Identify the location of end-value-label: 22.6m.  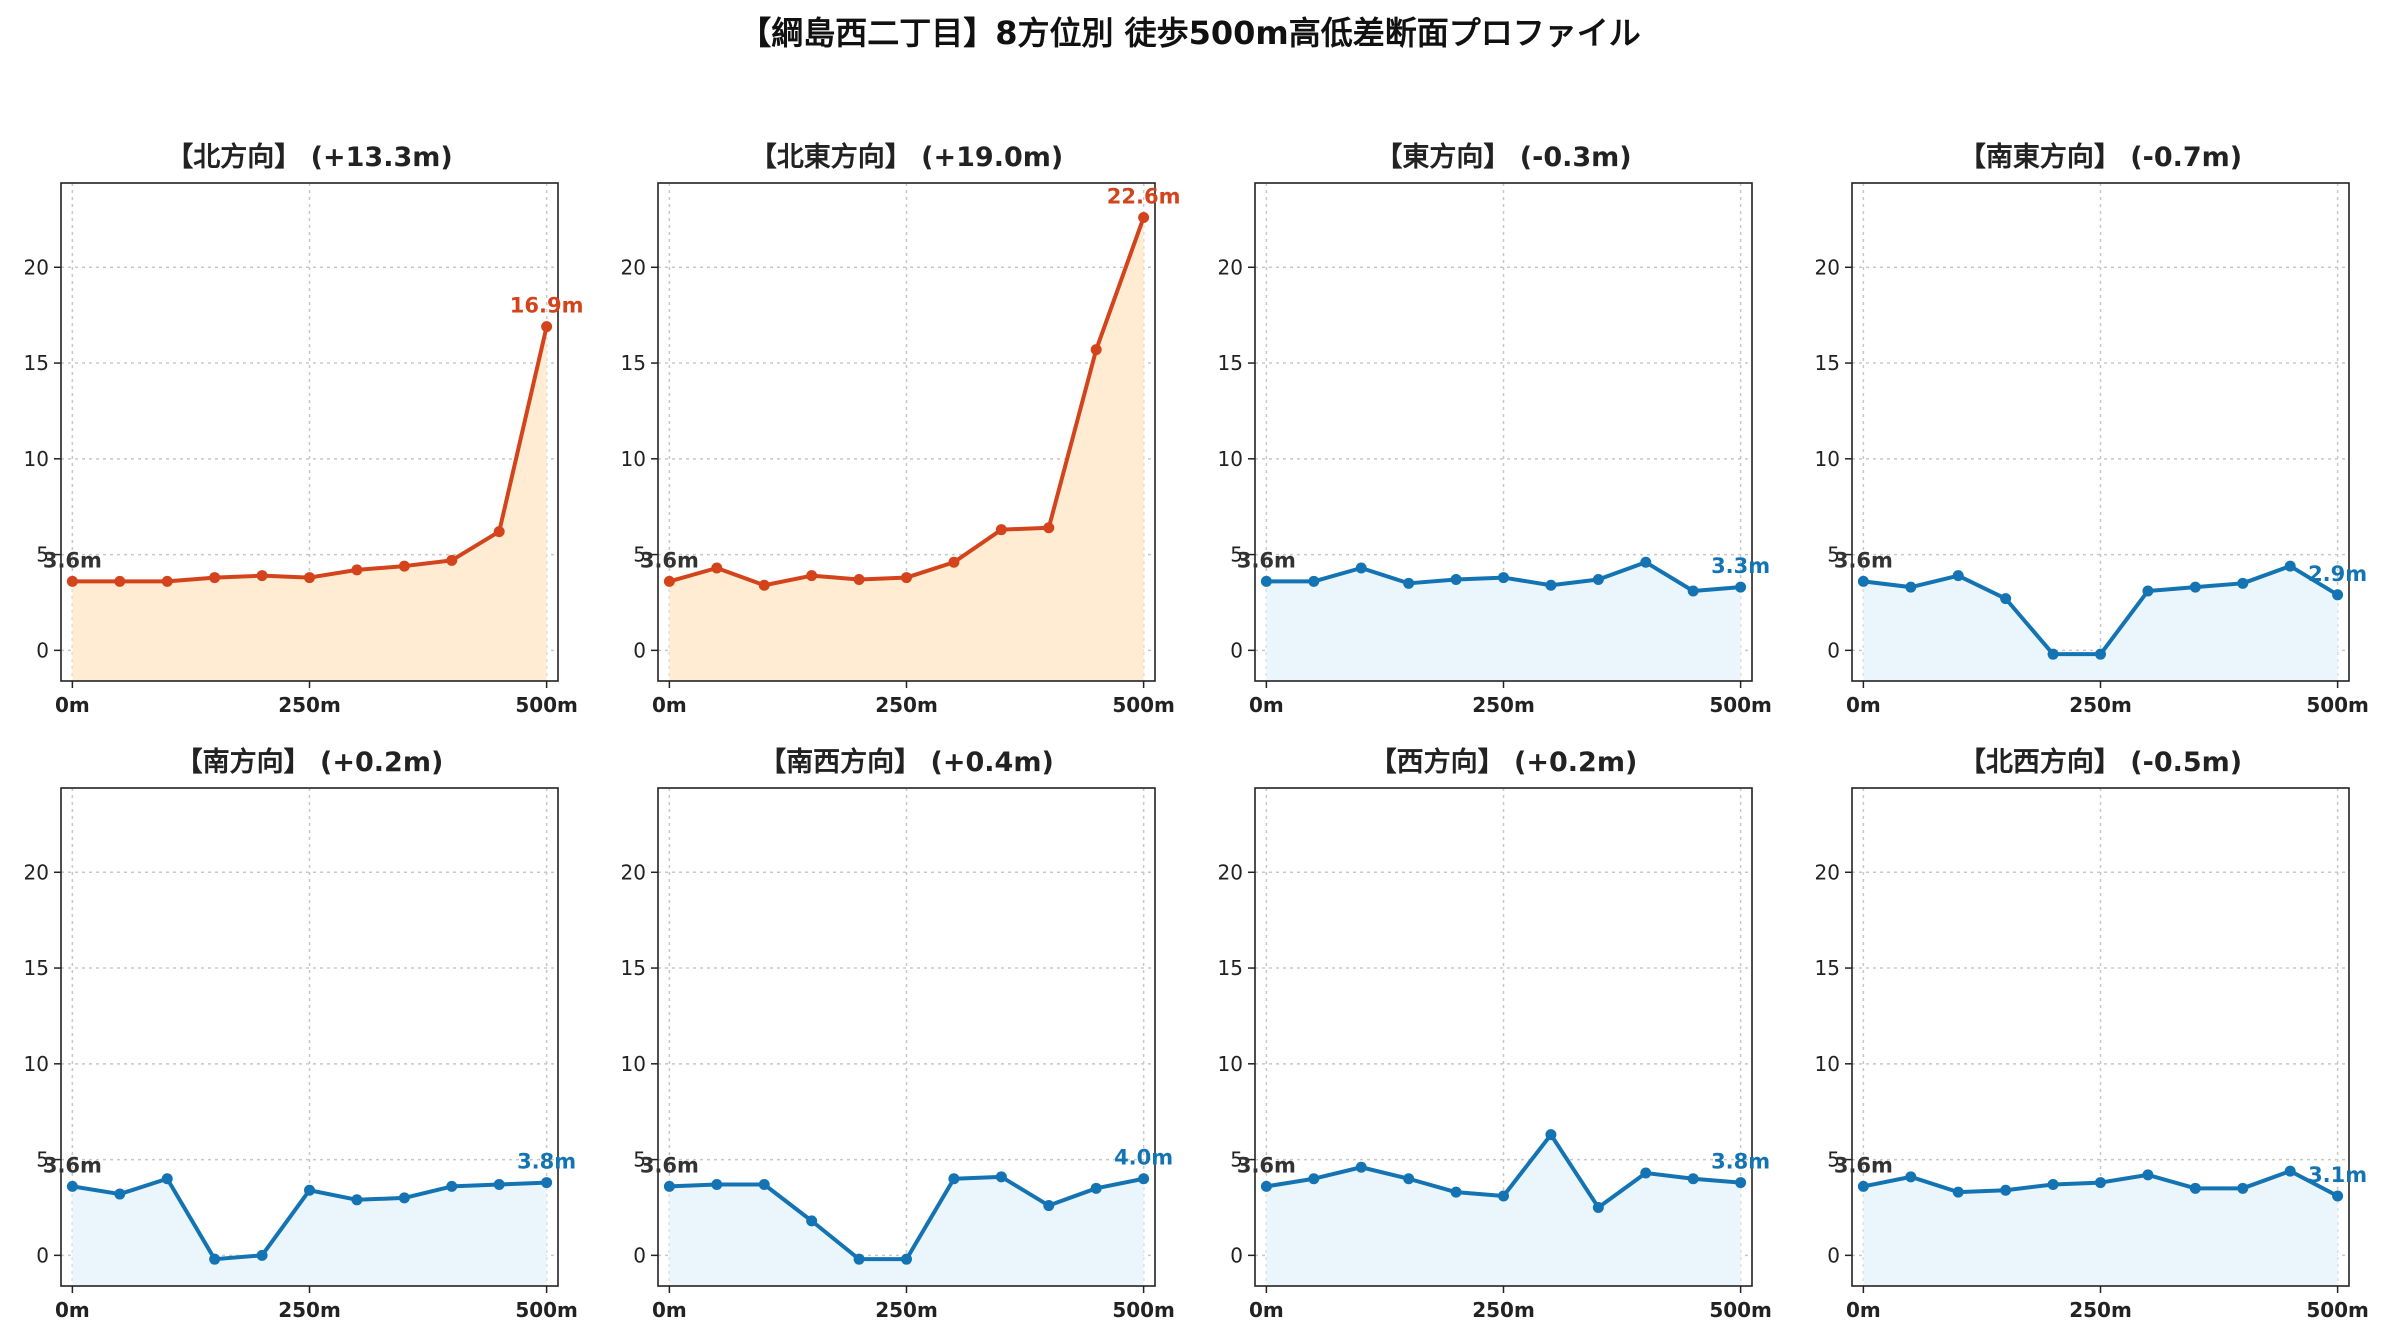
(1144, 196).